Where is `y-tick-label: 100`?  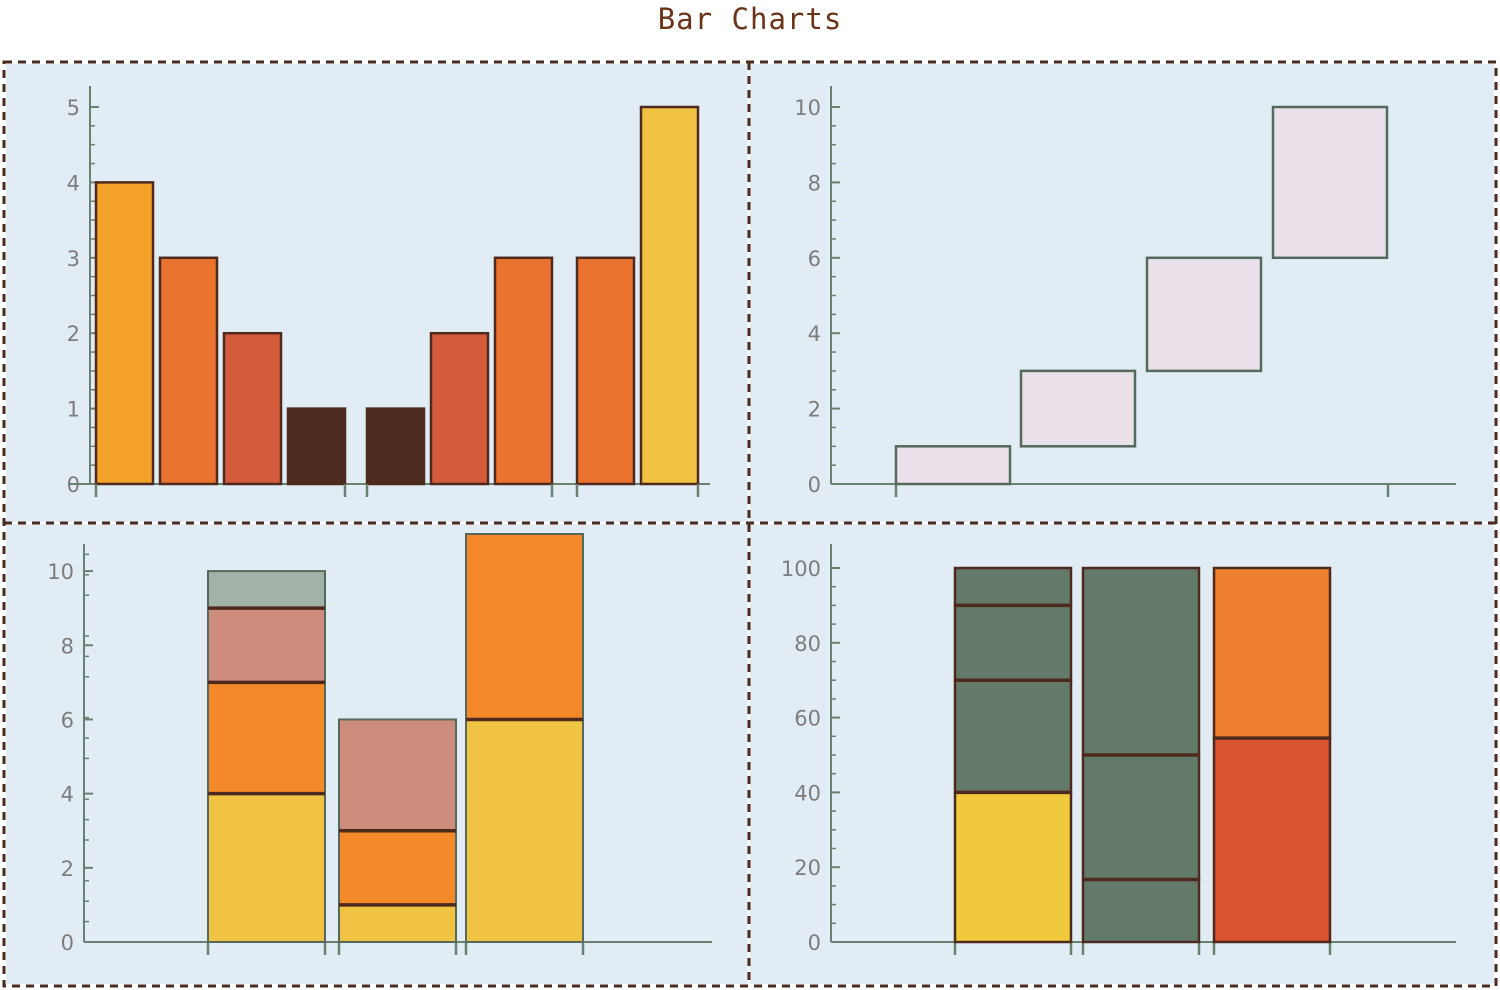
y-tick-label: 100 is located at coordinates (801, 569).